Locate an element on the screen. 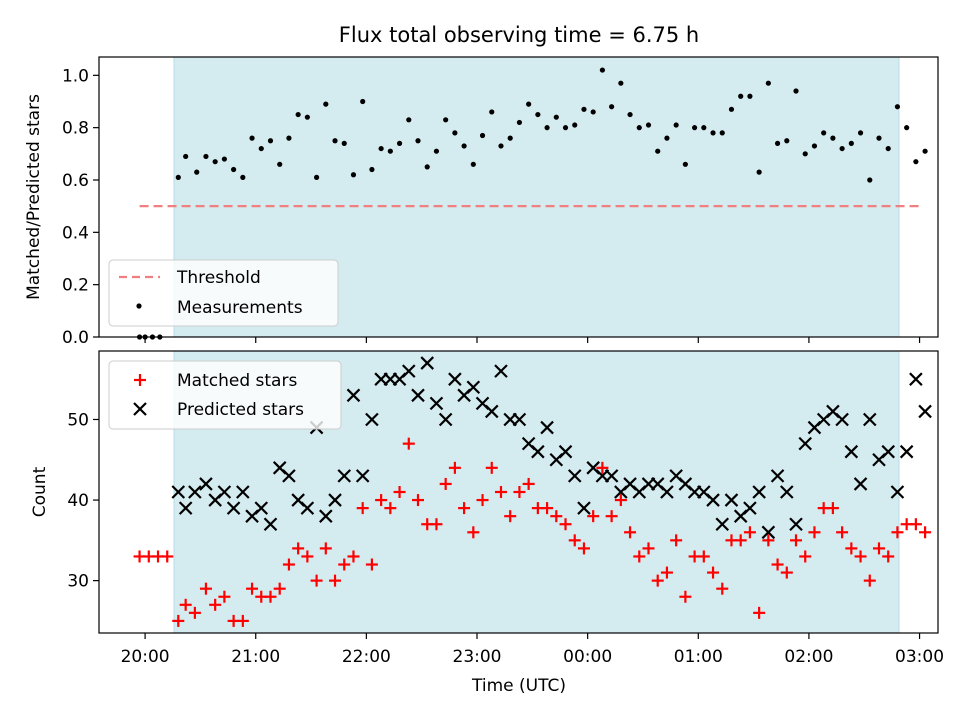 The width and height of the screenshot is (960, 724). x-tick-label: 21:00 is located at coordinates (255, 657).